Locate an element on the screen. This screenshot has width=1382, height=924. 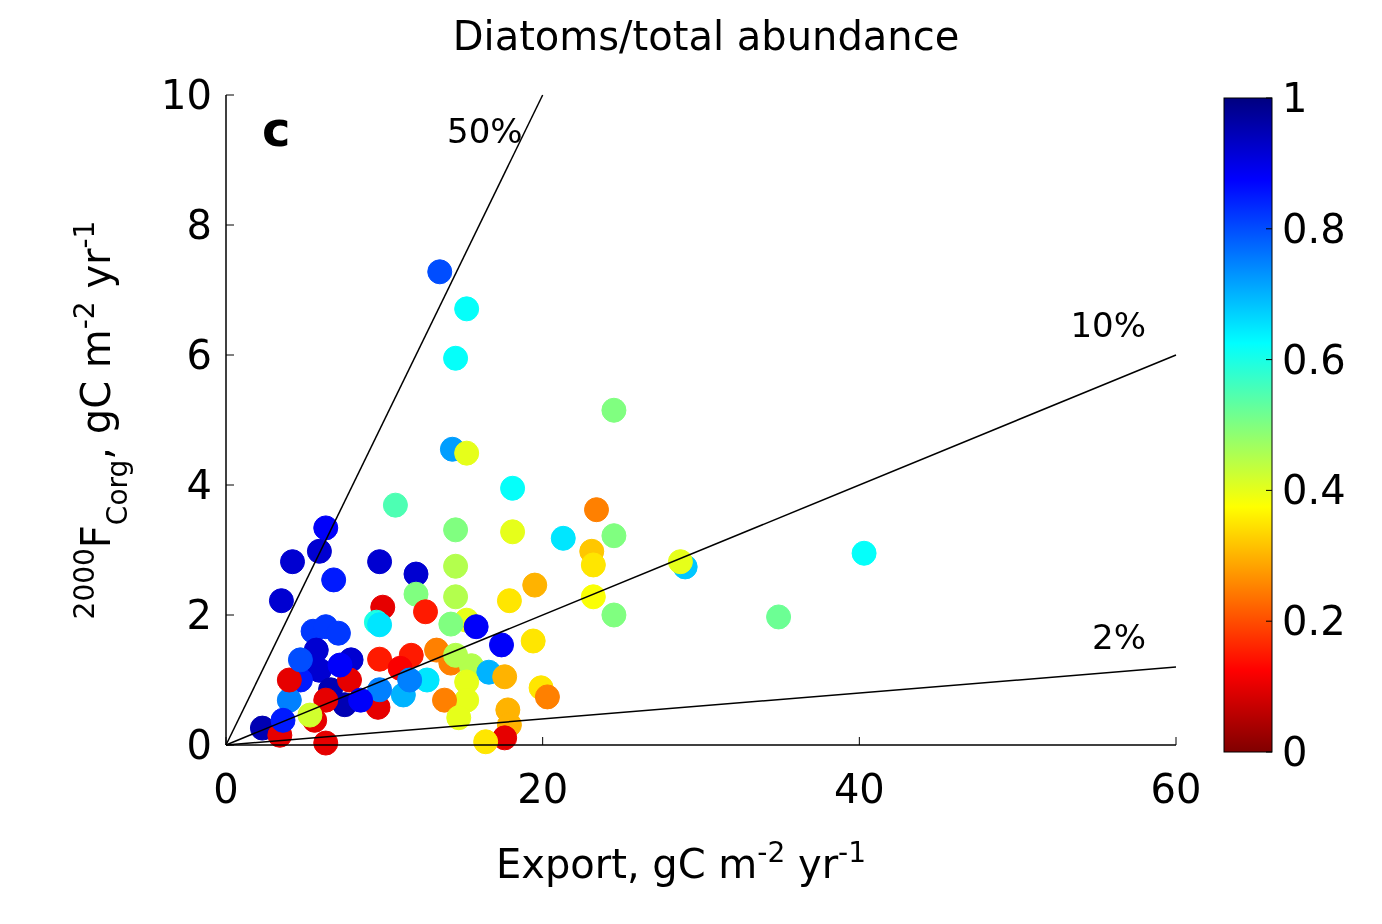
color-bar-label: 0.8 is located at coordinates (1314, 228).